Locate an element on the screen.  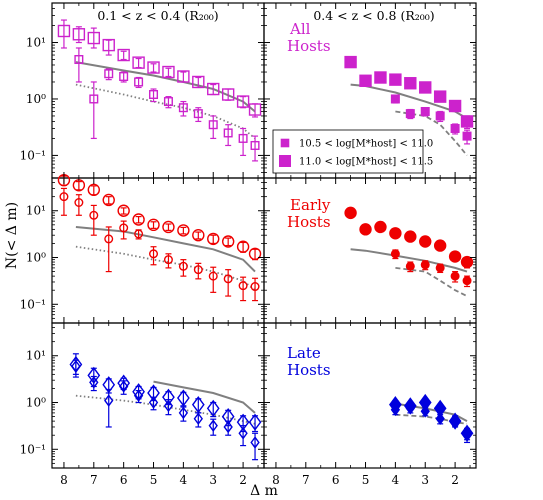
row-label: Hosts is located at coordinates (309, 222).